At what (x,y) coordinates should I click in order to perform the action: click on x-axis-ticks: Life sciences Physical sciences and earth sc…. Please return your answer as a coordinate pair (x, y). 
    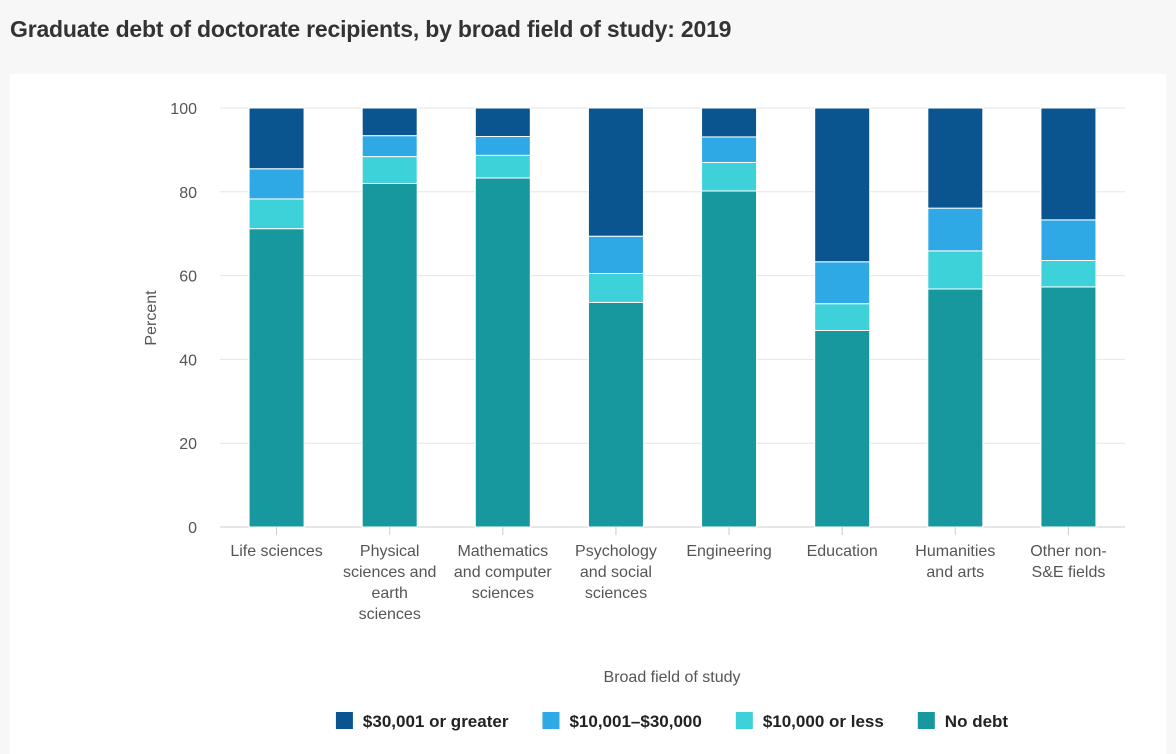
    Looking at the image, I should click on (668, 575).